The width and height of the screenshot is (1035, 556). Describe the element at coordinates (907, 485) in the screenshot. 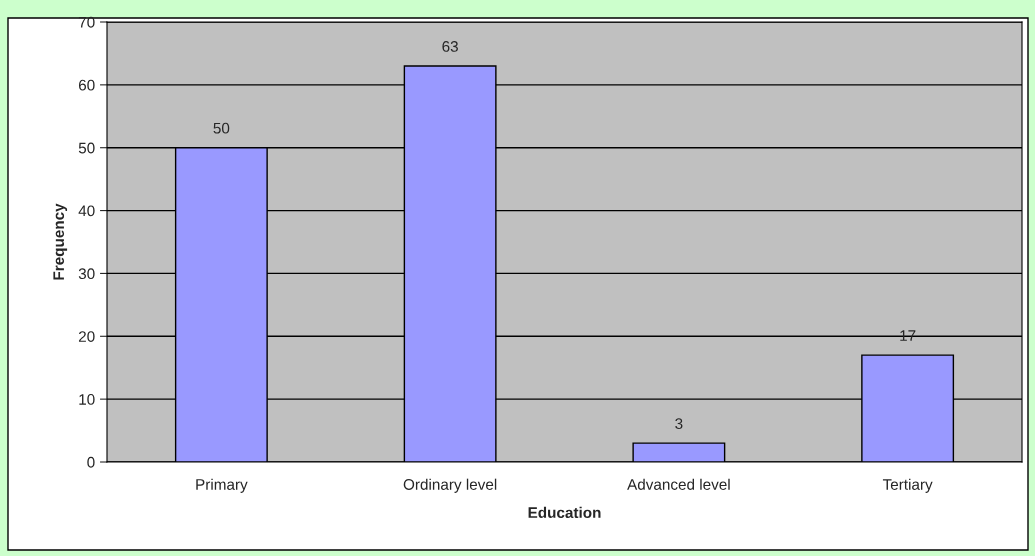

I see `x-tick-label: Tertiary` at that location.